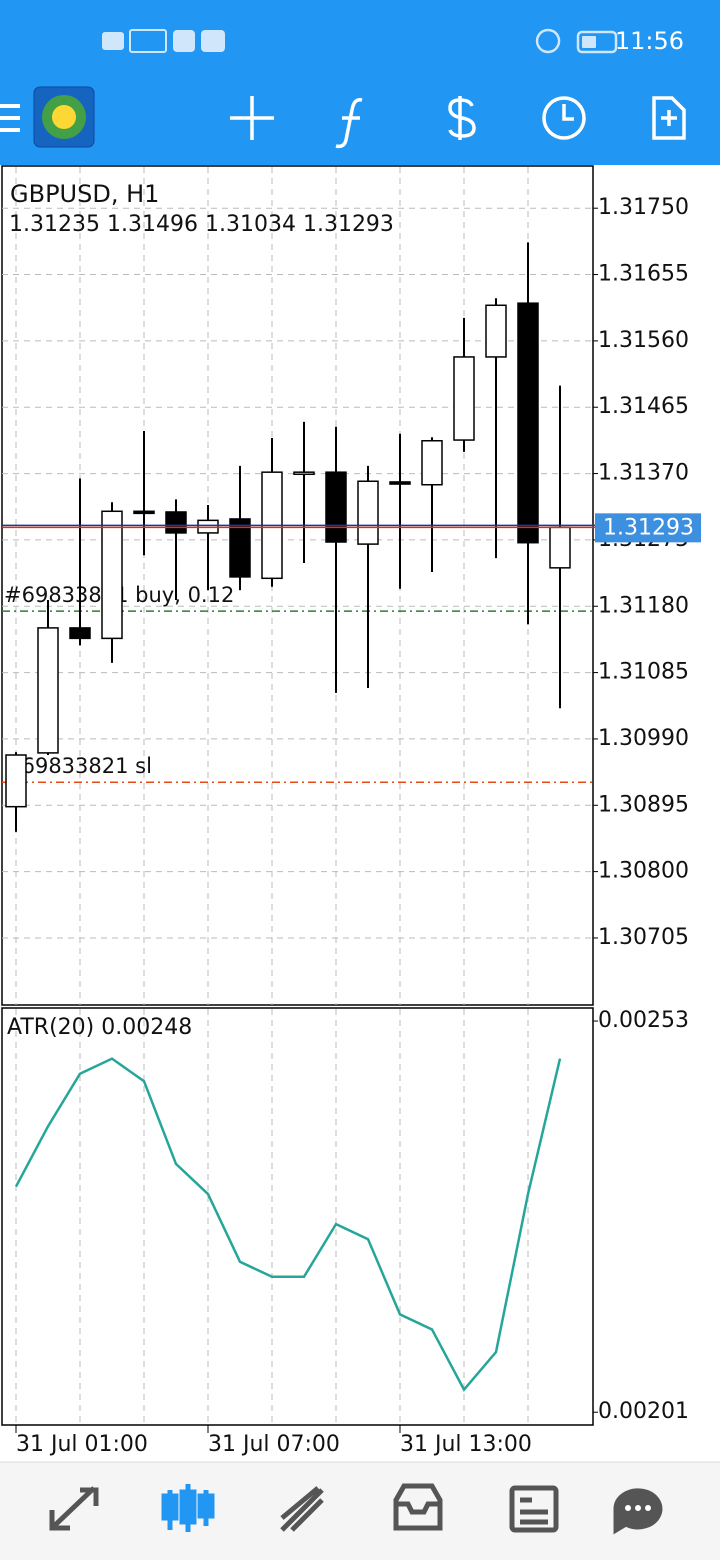 The height and width of the screenshot is (1560, 720). I want to click on atr-title: ATR(20) 0.00248, so click(99, 1027).